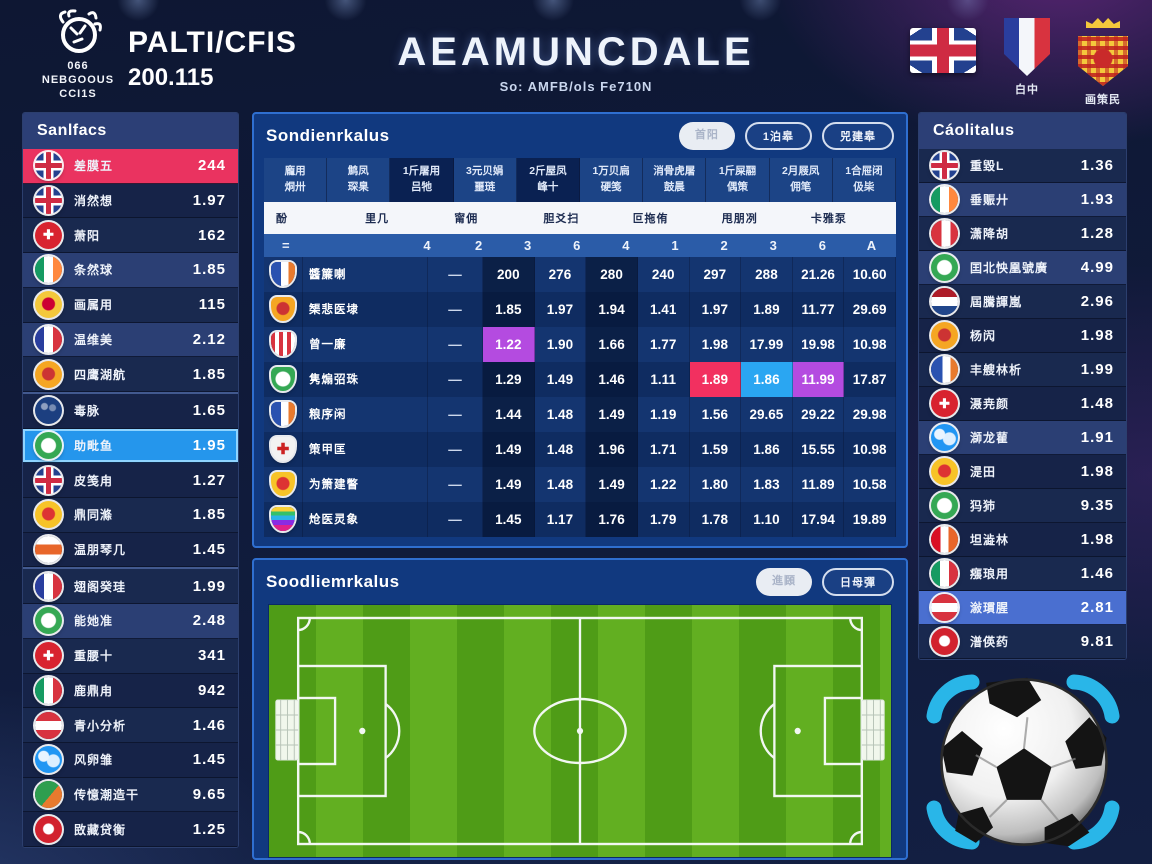 The height and width of the screenshot is (864, 1152). What do you see at coordinates (509, 274) in the screenshot?
I see `odds-cell: 200` at bounding box center [509, 274].